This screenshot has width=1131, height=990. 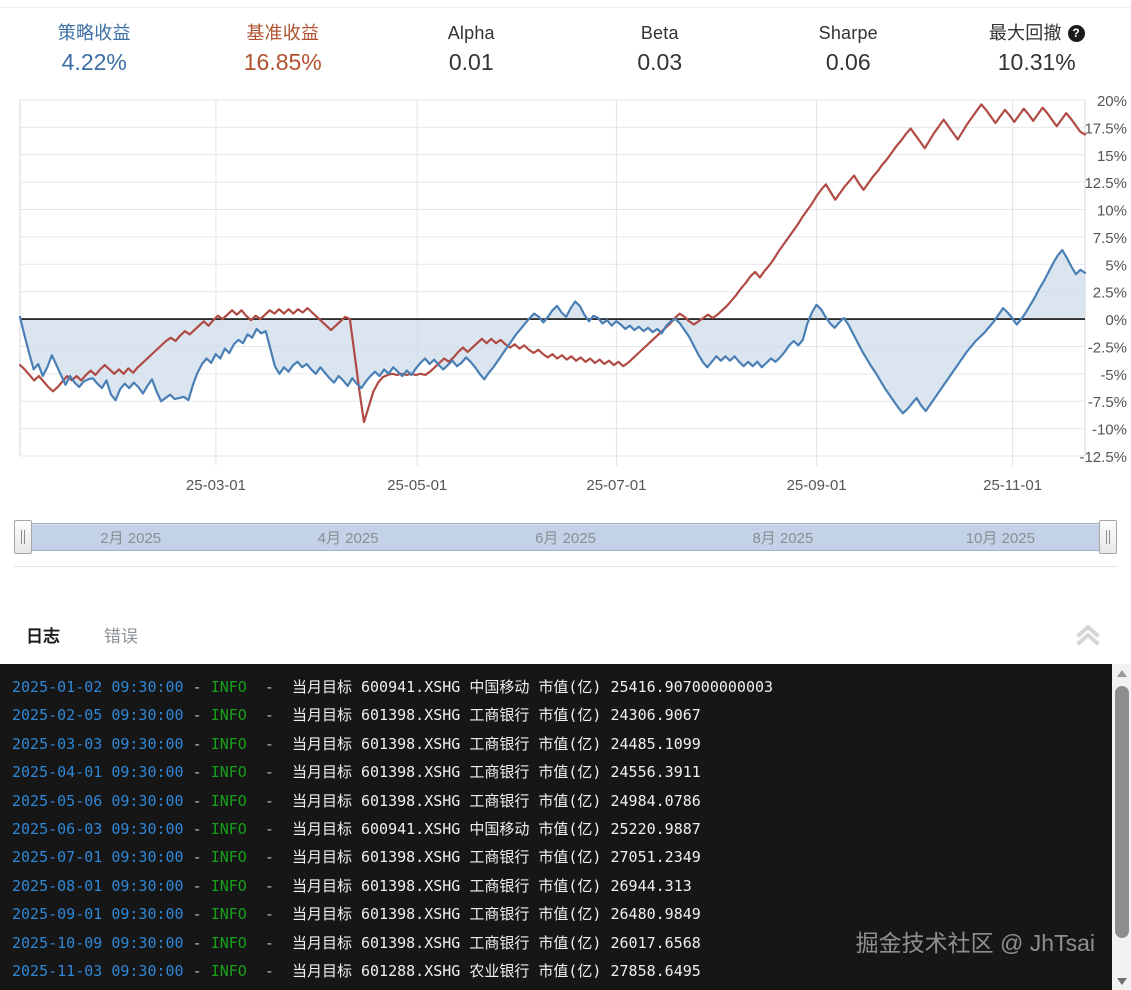 What do you see at coordinates (283, 49) in the screenshot?
I see `metric-benchmark-return: 基准收益 16.85%` at bounding box center [283, 49].